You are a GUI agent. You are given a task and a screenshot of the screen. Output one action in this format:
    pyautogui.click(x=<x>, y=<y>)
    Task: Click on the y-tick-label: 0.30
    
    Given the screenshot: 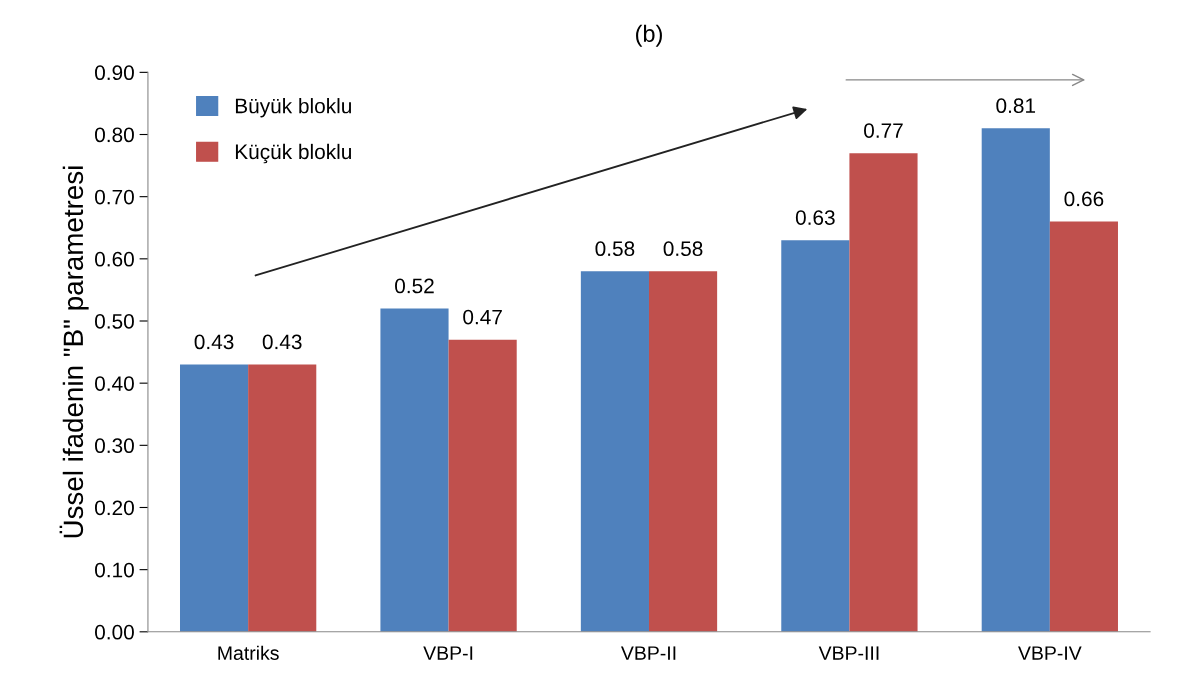 What is the action you would take?
    pyautogui.click(x=114, y=446)
    